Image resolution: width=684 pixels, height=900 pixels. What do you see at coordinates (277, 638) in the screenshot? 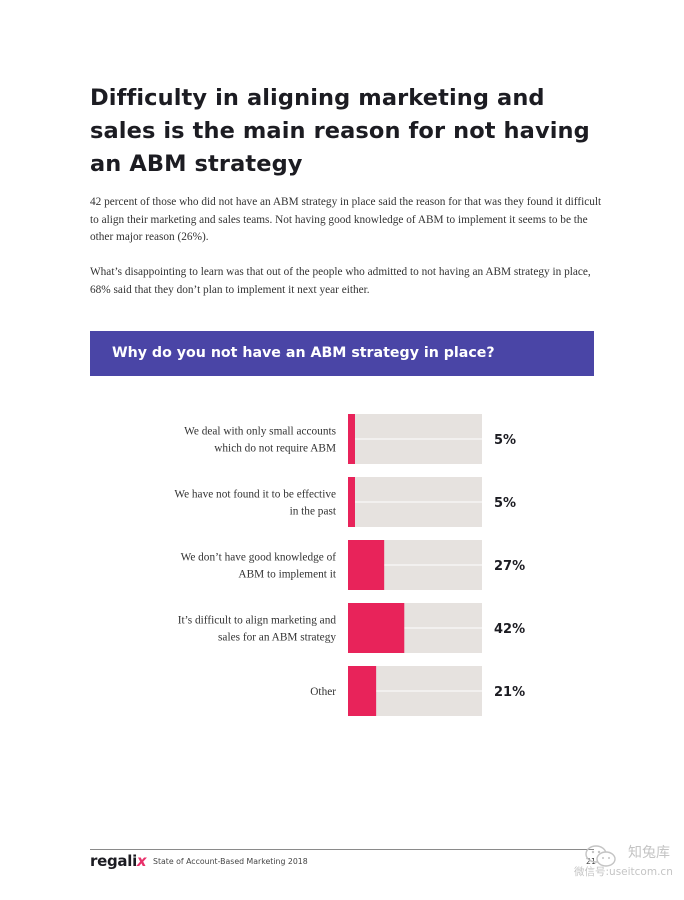
I see `category-label: sales for an ABM strategy` at bounding box center [277, 638].